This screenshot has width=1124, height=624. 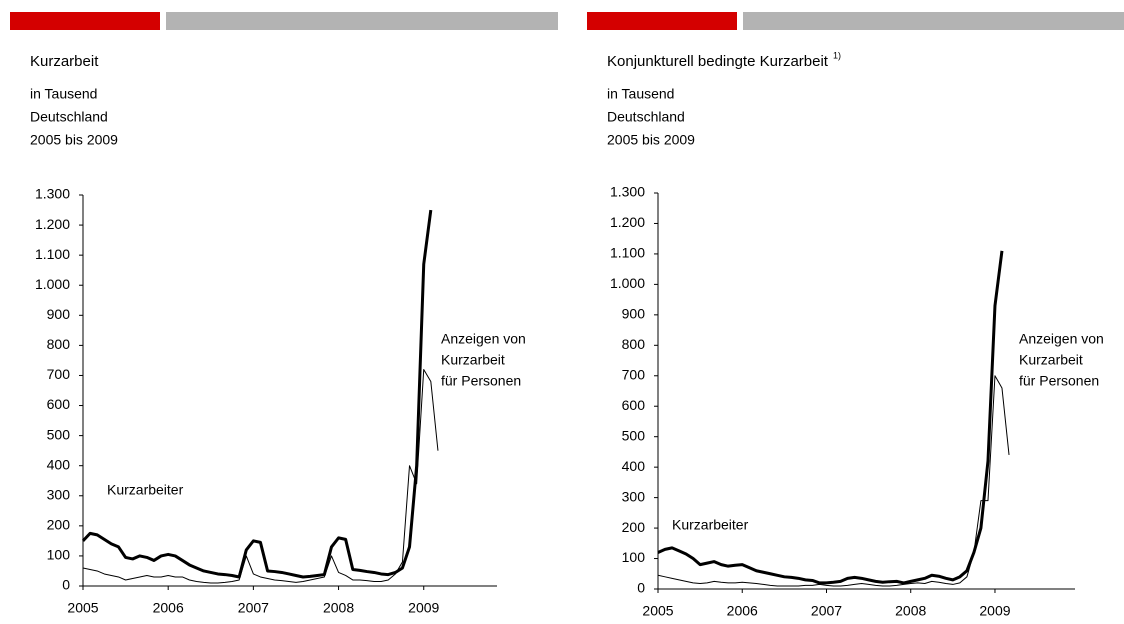 I want to click on chart-title: Kurzarbeit, so click(x=64, y=61).